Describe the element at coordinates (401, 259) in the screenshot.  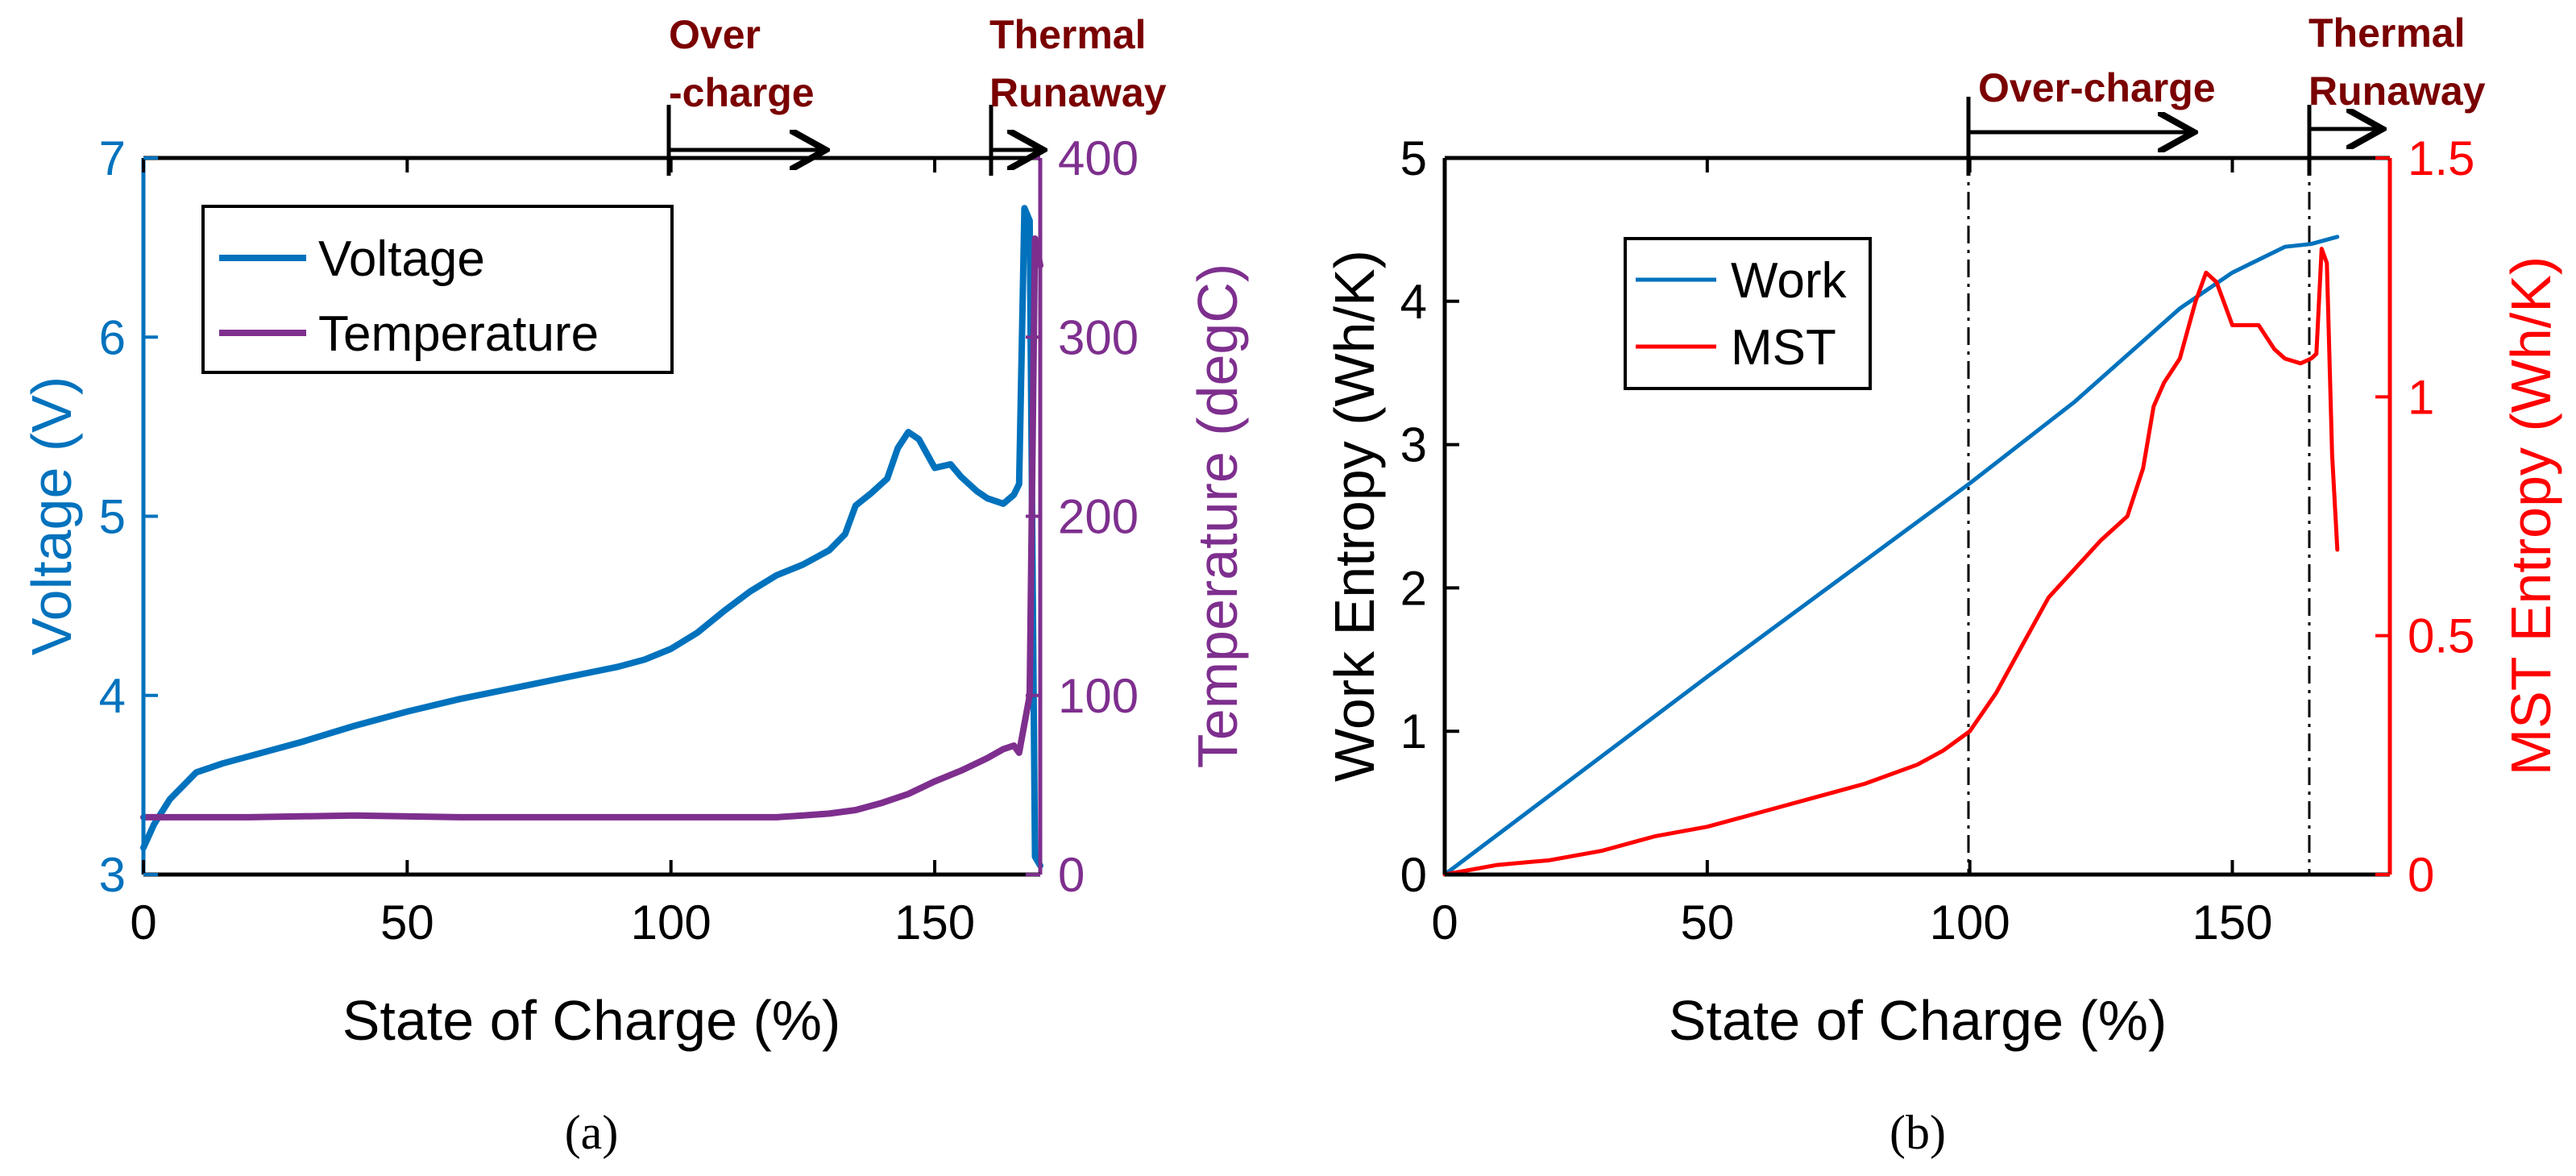
I see `legend-label-voltage: Voltage` at that location.